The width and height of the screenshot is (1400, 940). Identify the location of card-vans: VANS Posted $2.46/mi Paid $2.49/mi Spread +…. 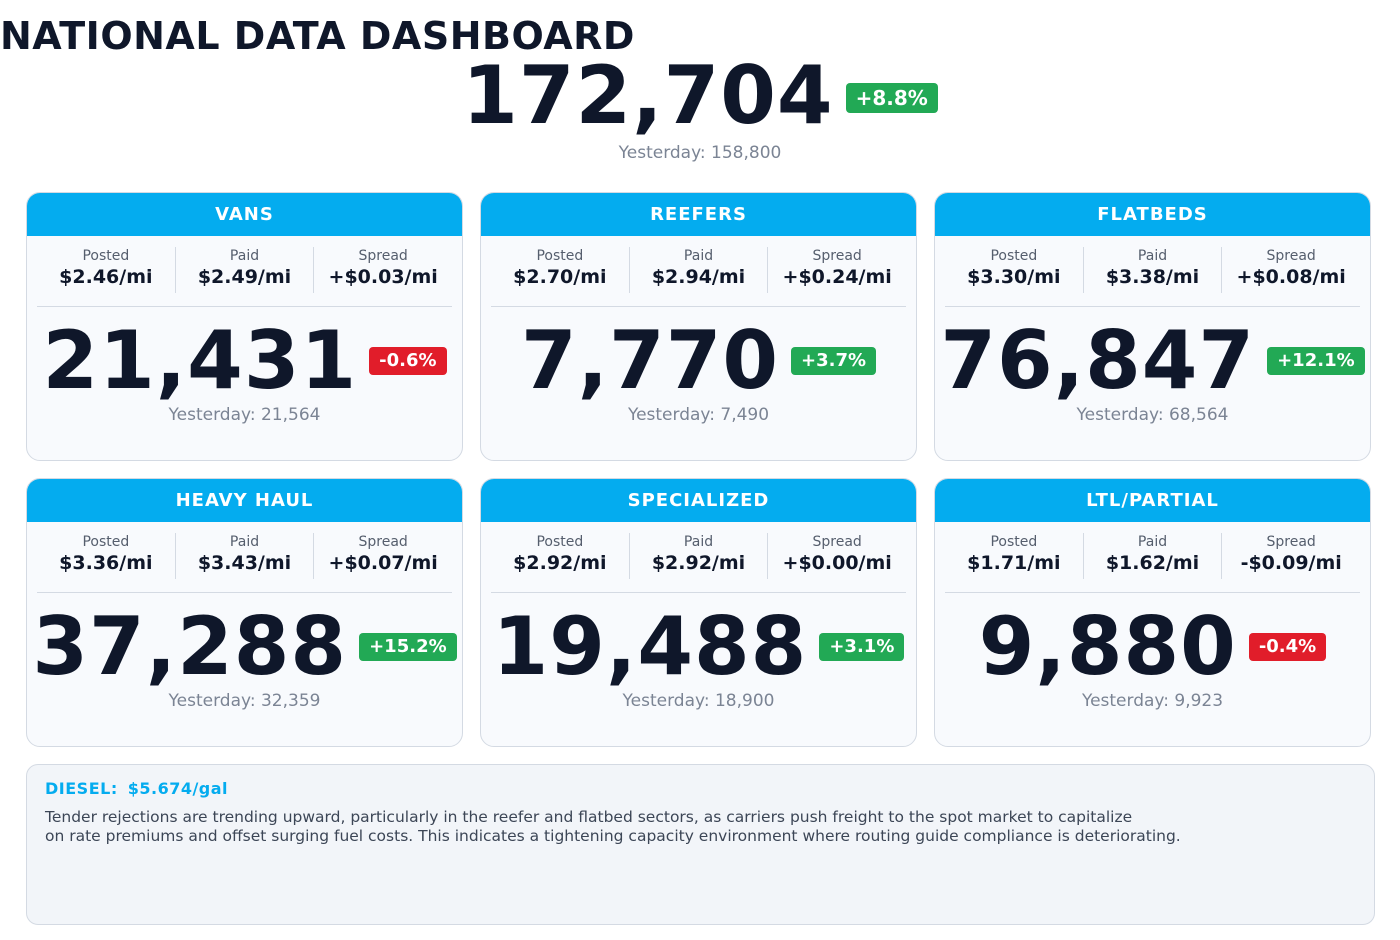
(244, 326).